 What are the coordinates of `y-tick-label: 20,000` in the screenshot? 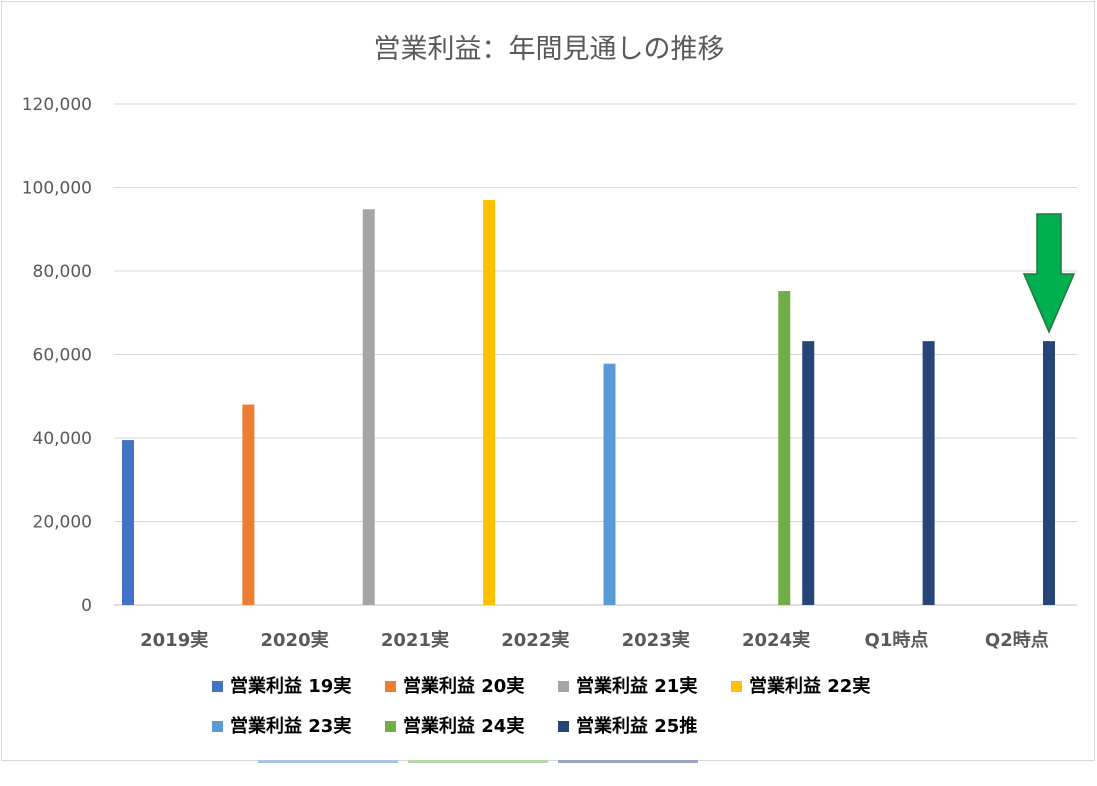 It's located at (62, 523).